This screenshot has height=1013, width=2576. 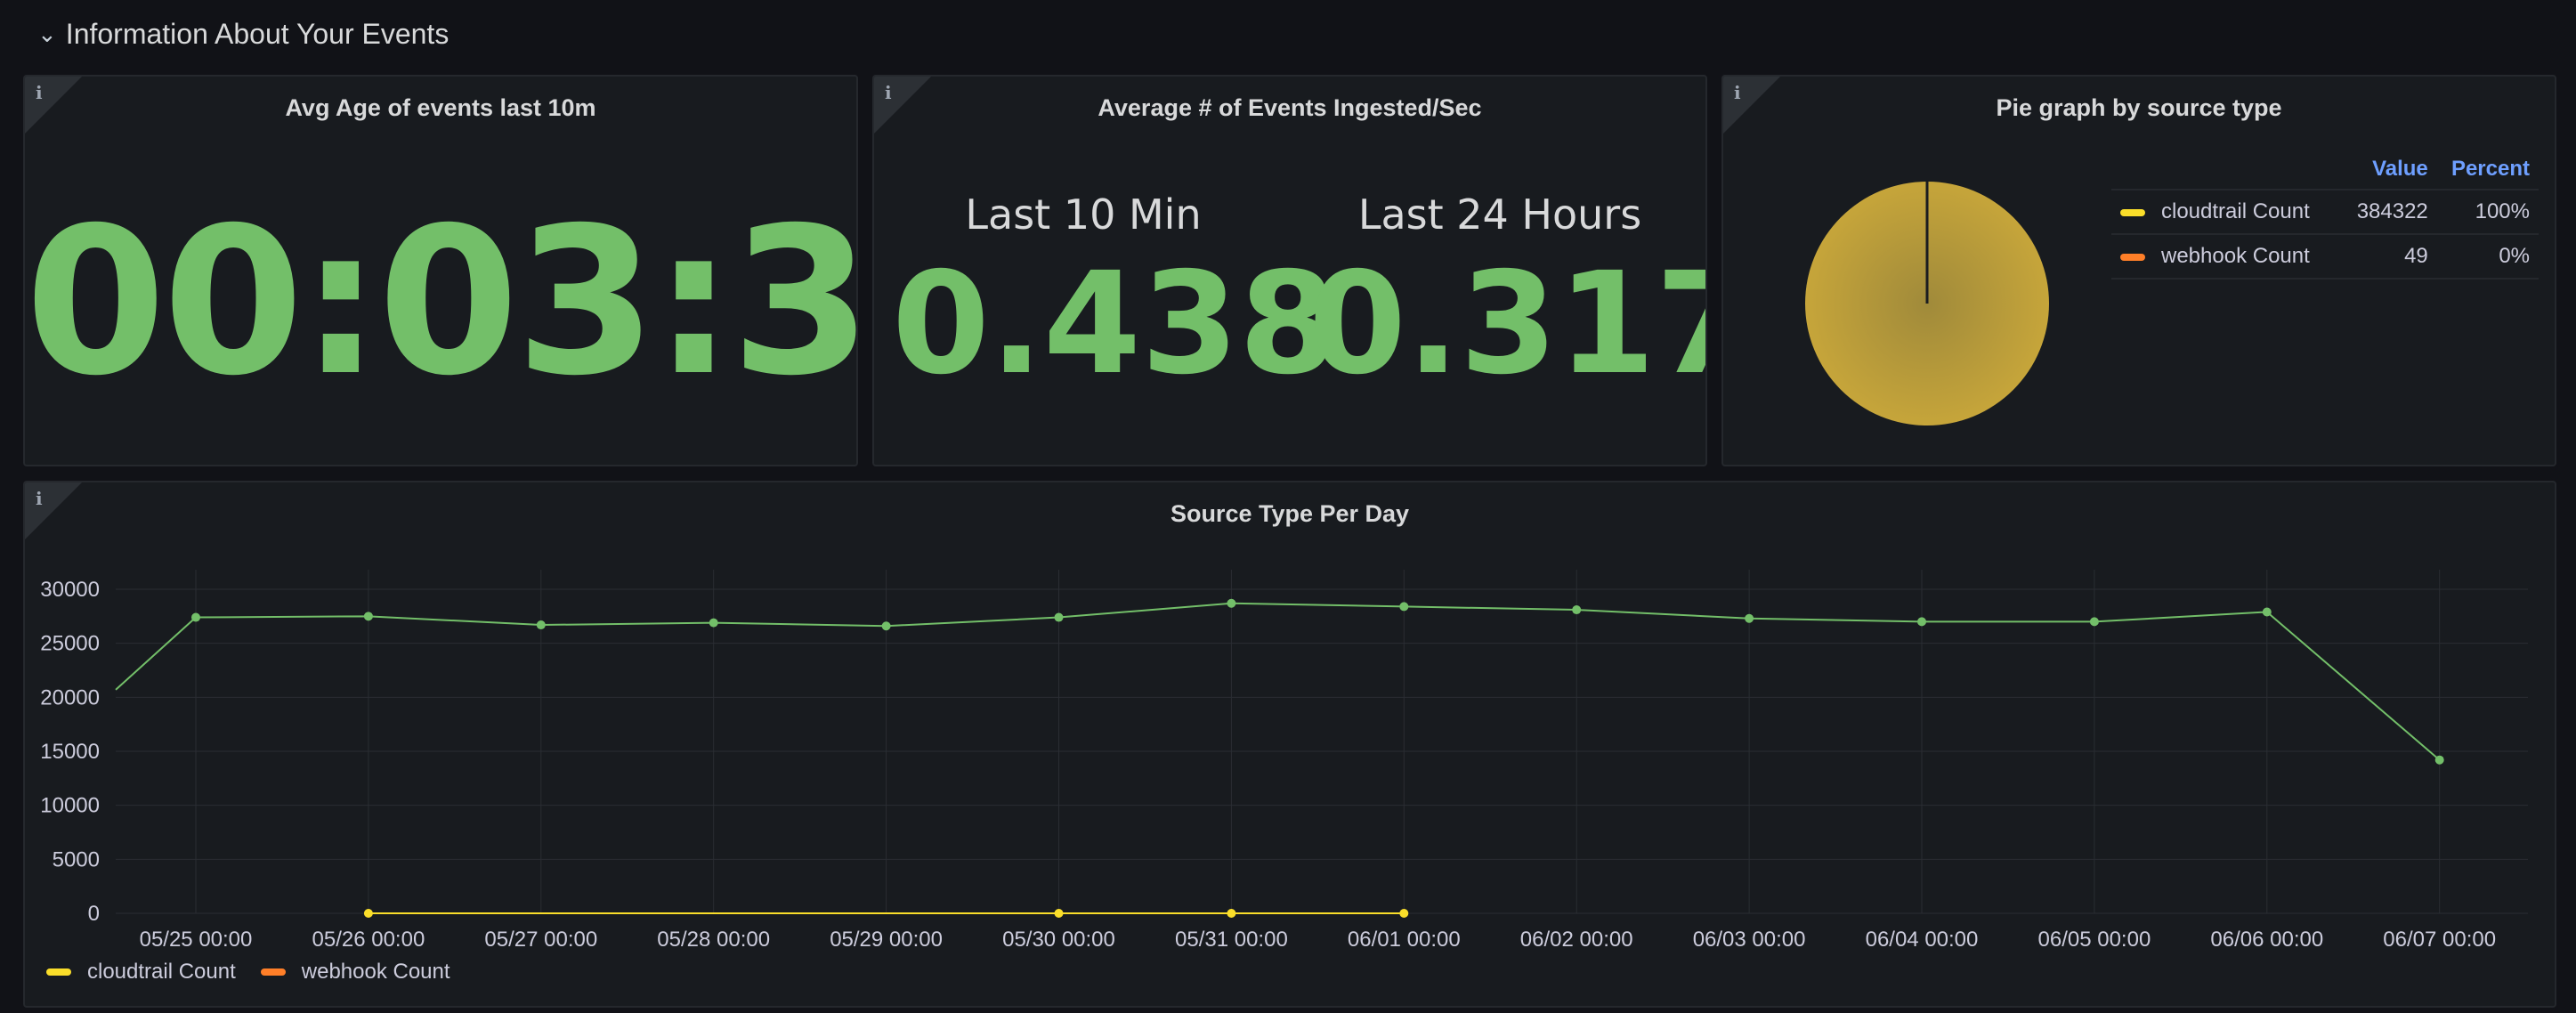 I want to click on stat-value-10min: 0.438, so click(x=1114, y=324).